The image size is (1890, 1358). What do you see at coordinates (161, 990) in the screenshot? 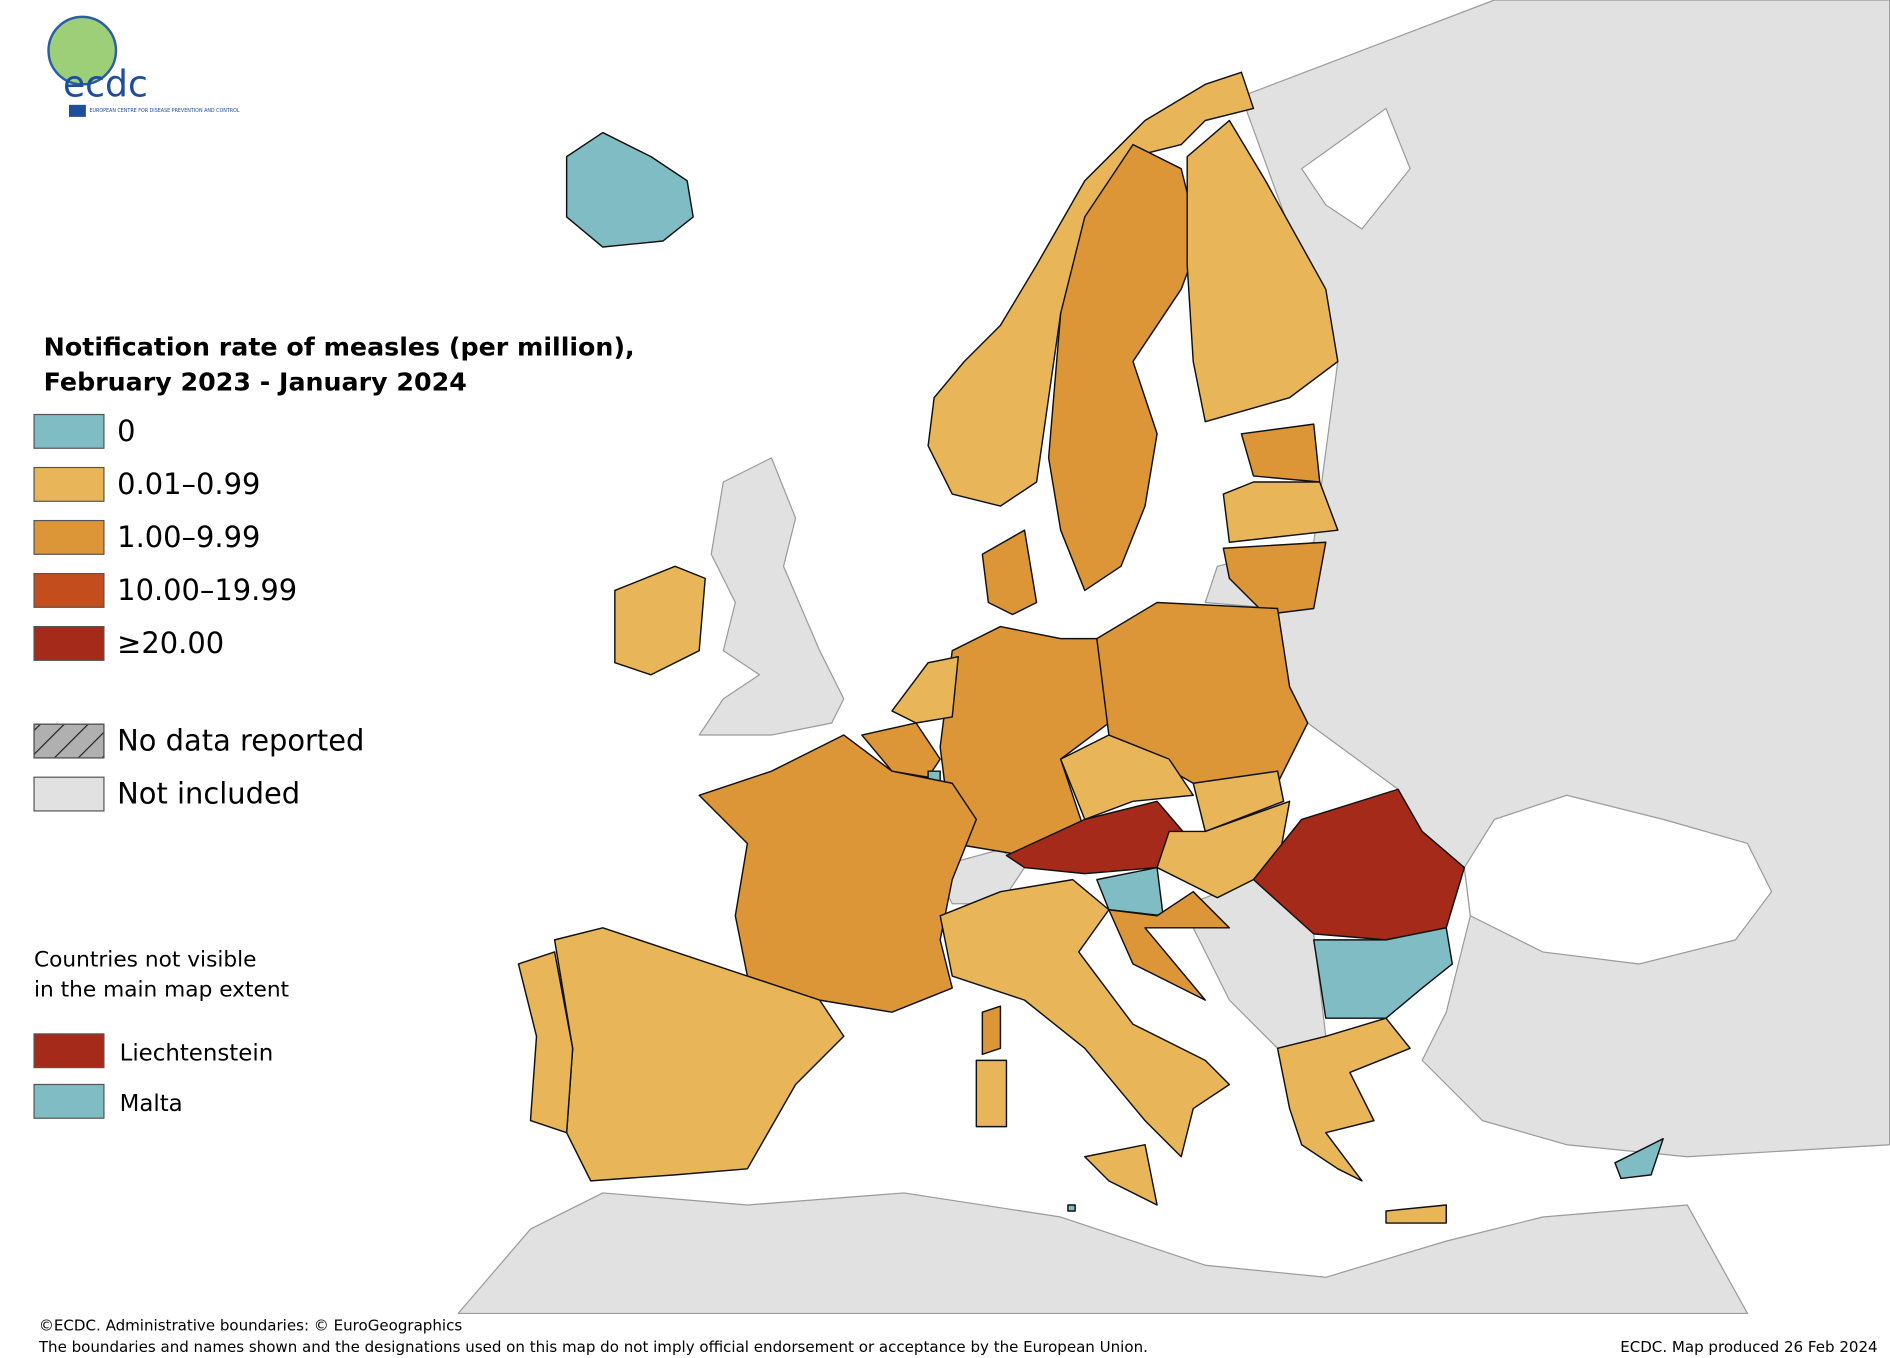
I see `inset-title: in the main map extent` at bounding box center [161, 990].